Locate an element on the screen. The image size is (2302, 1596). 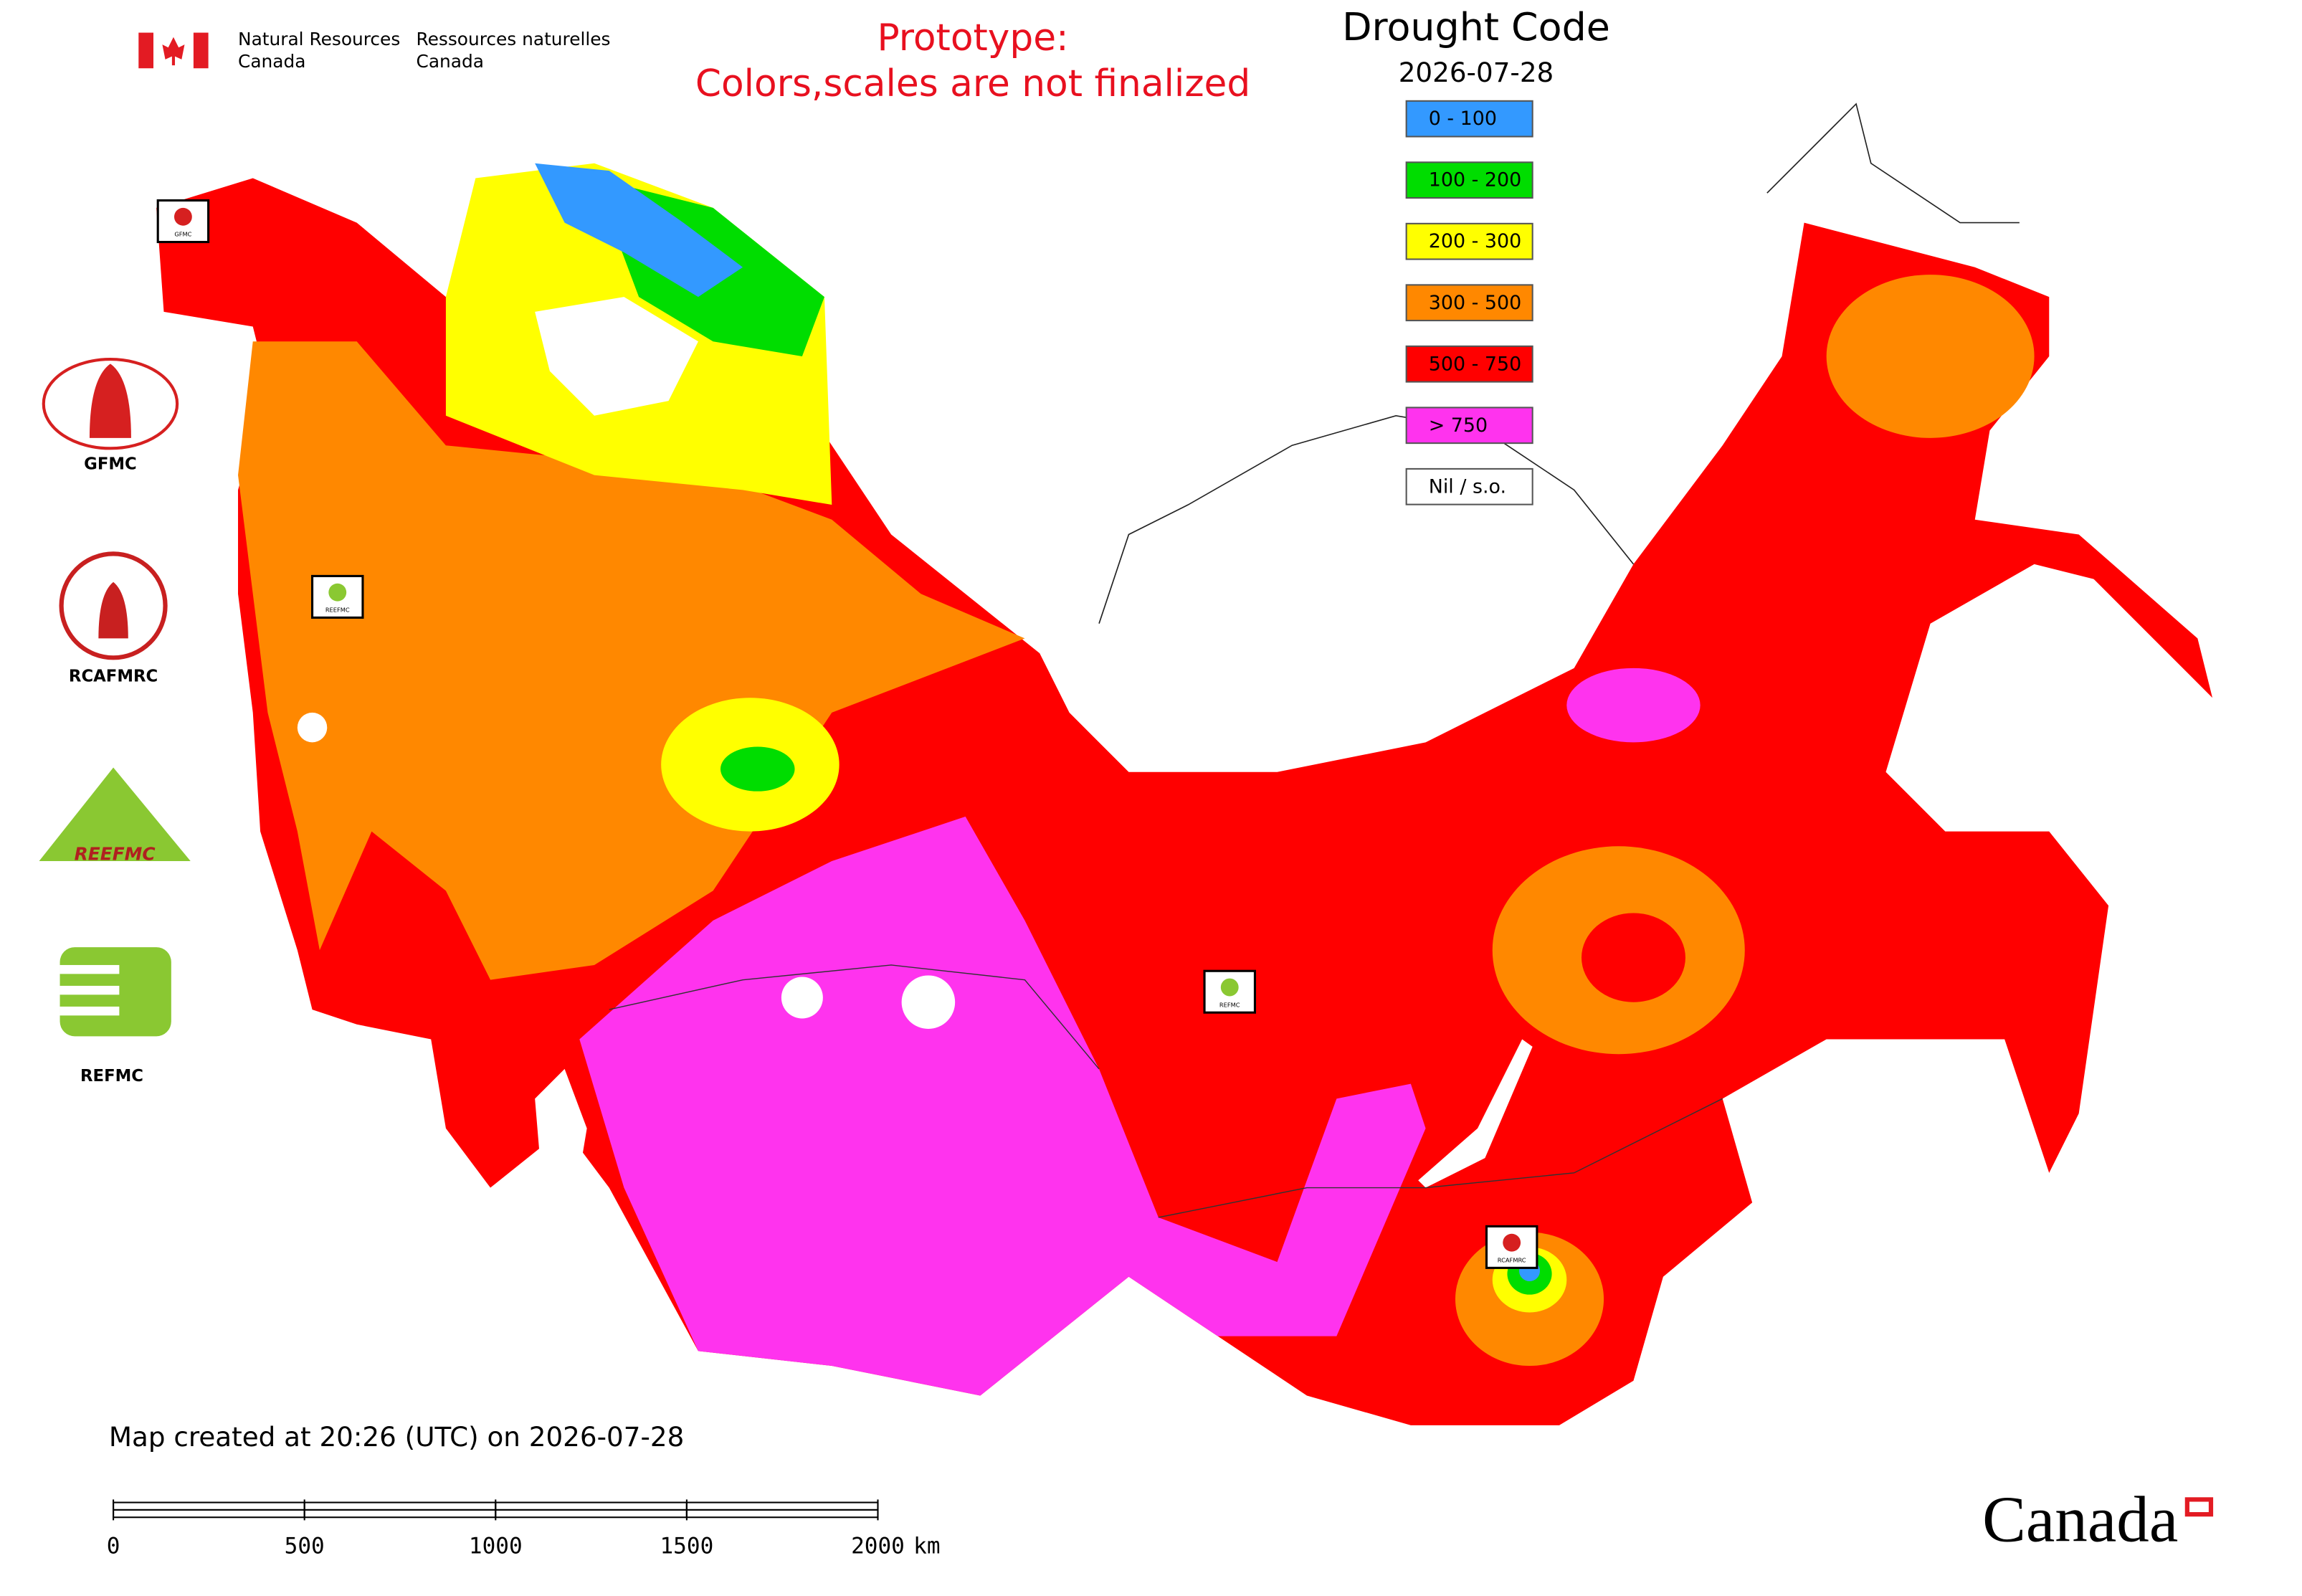
created-note: Map created at 20:26 (UTC) on 2026-07-28 is located at coordinates (397, 1437).